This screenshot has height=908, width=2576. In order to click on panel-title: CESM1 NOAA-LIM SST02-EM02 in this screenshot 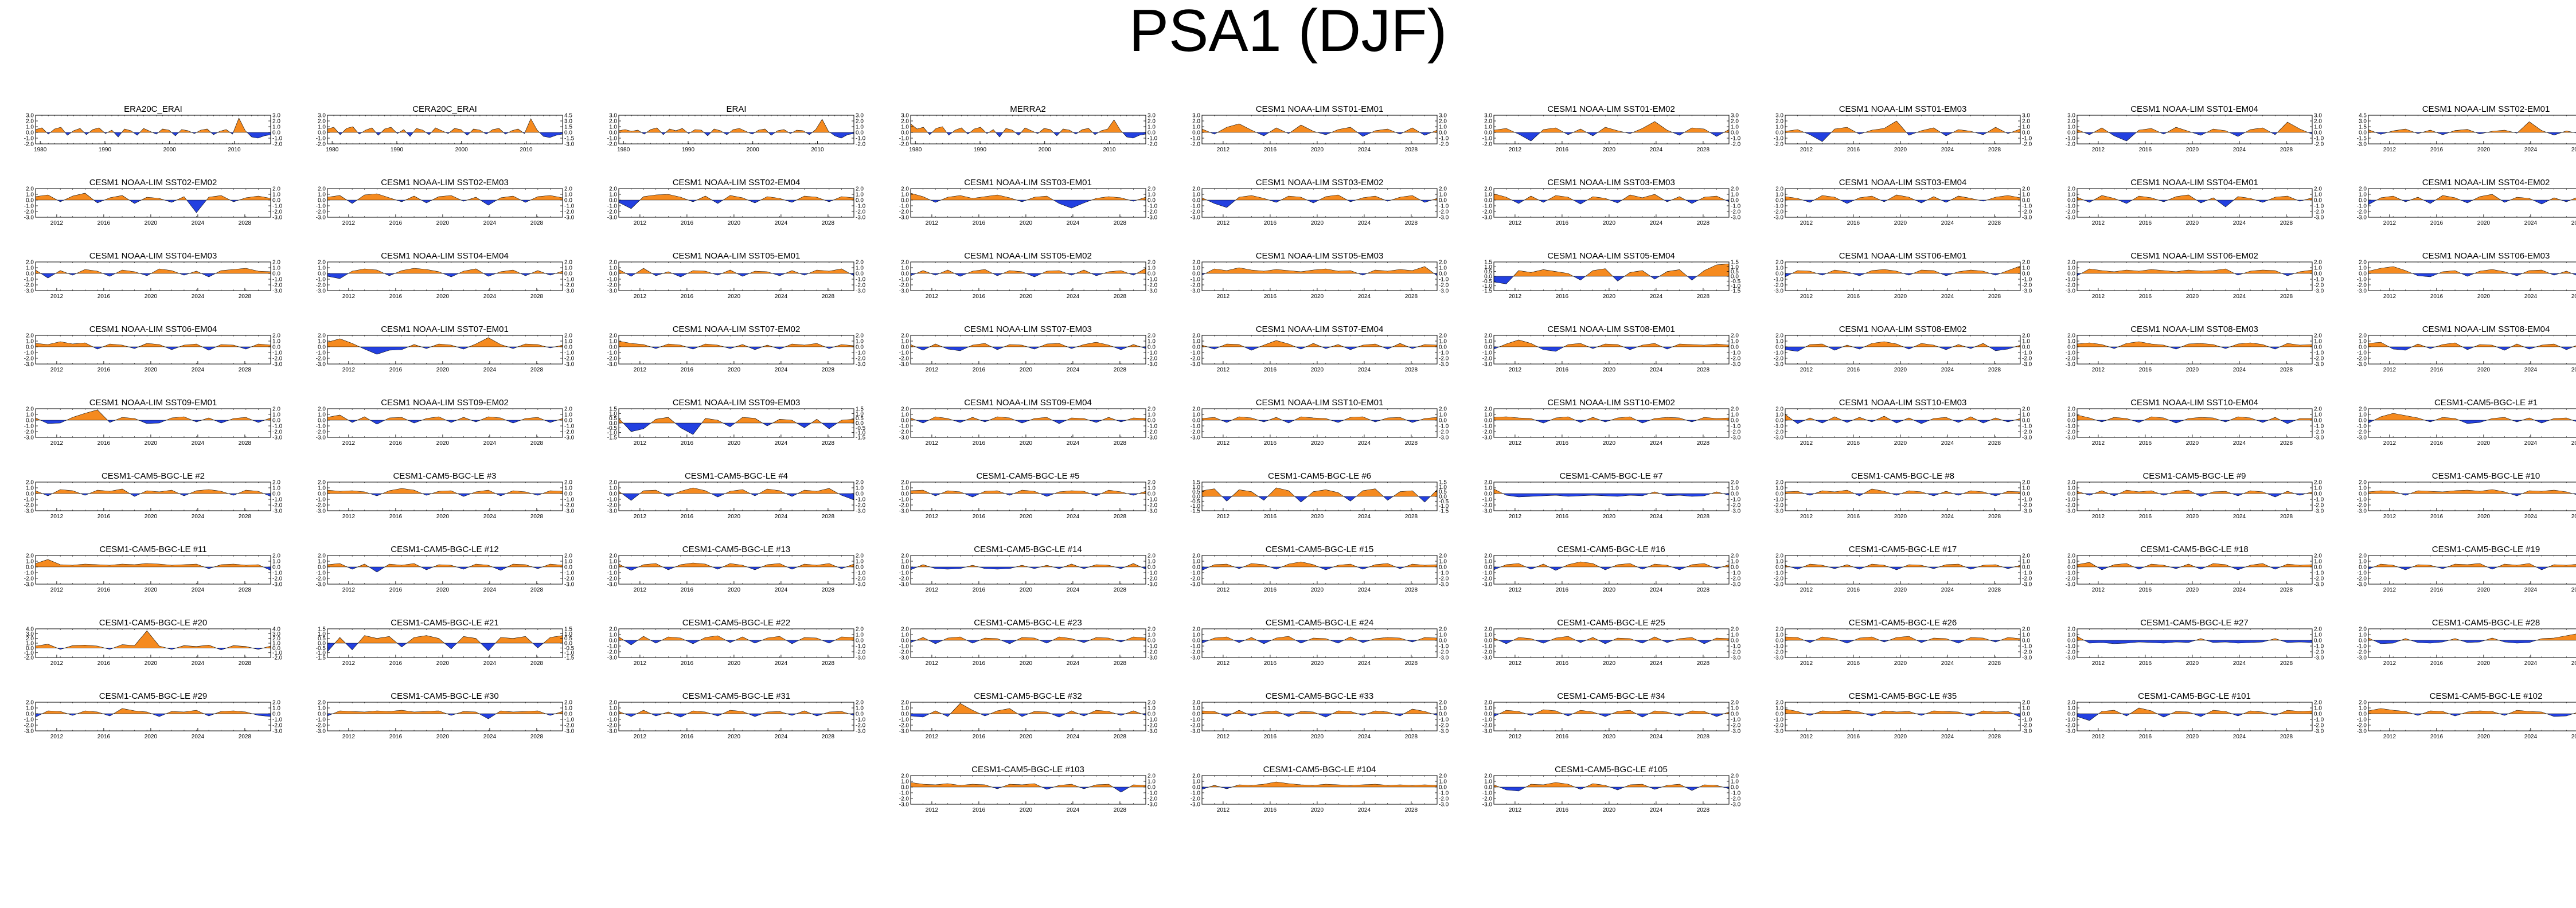, I will do `click(153, 182)`.